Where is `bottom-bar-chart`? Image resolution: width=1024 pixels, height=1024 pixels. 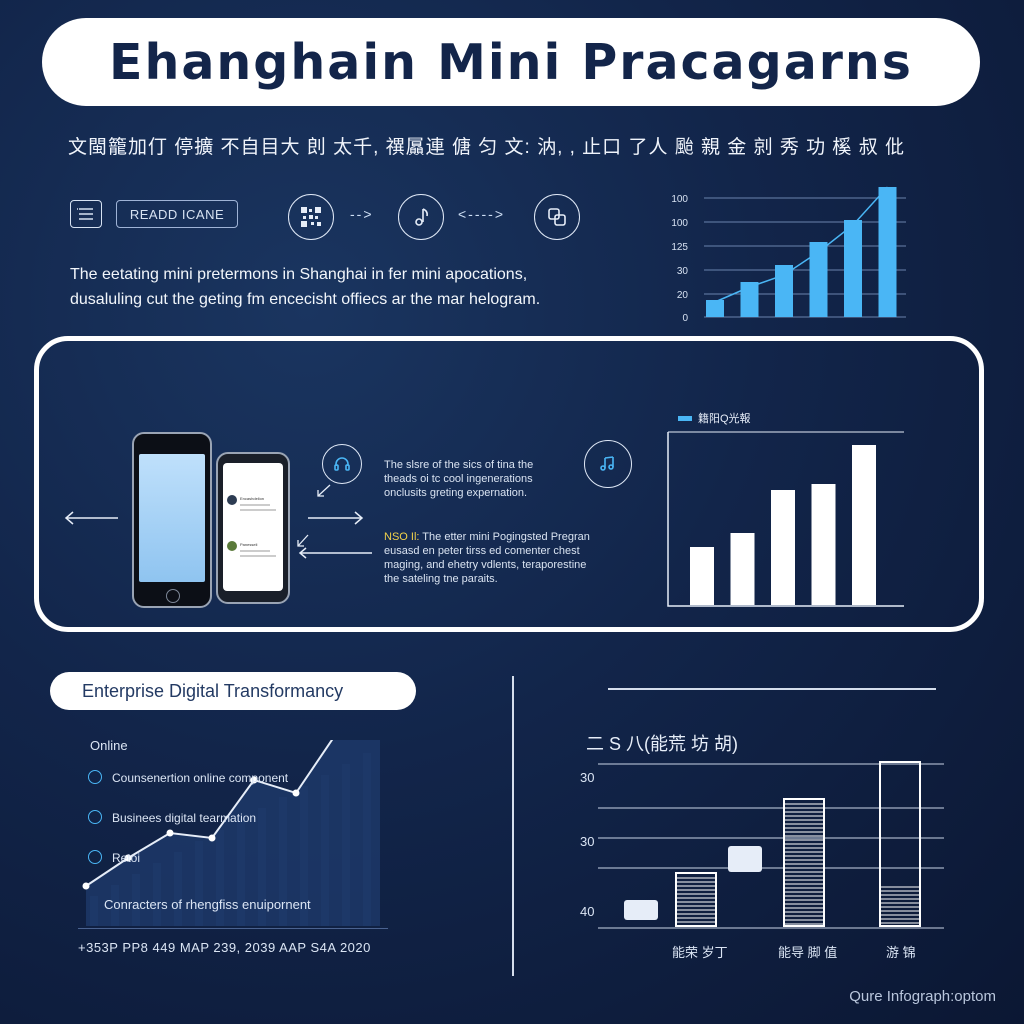
bottom-bar-chart is located at coordinates (771, 845).